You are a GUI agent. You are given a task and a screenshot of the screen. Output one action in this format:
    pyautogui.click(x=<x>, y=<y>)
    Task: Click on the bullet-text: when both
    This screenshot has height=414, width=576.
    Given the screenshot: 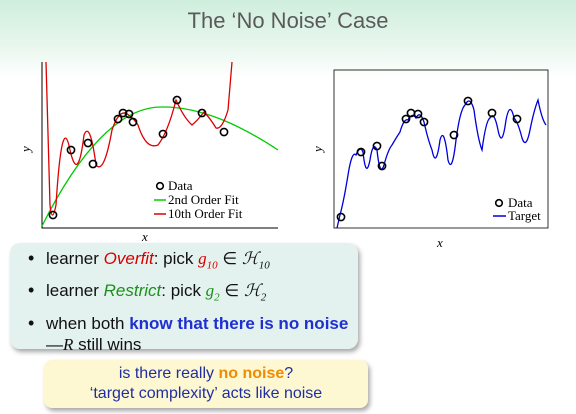 What is the action you would take?
    pyautogui.click(x=87, y=323)
    